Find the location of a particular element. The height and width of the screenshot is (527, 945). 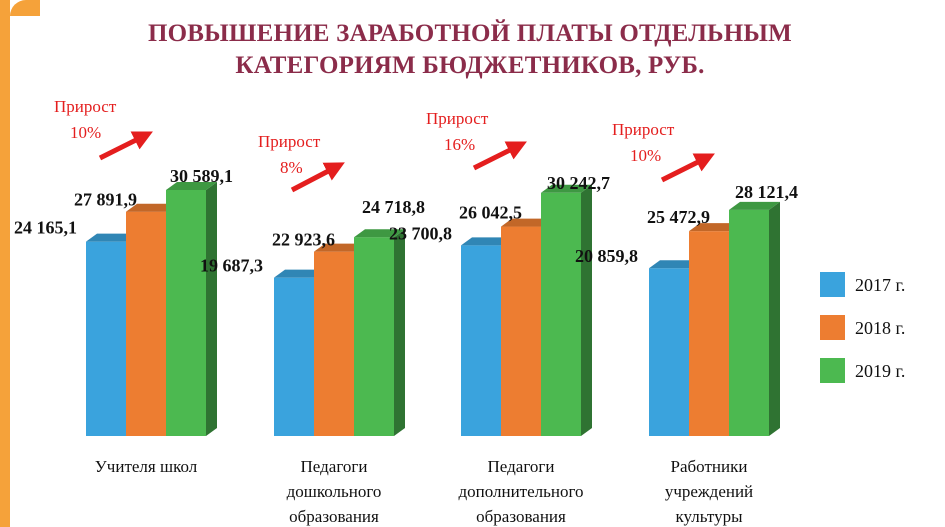

data-label-3-3: 30 242,7 is located at coordinates (578, 183).